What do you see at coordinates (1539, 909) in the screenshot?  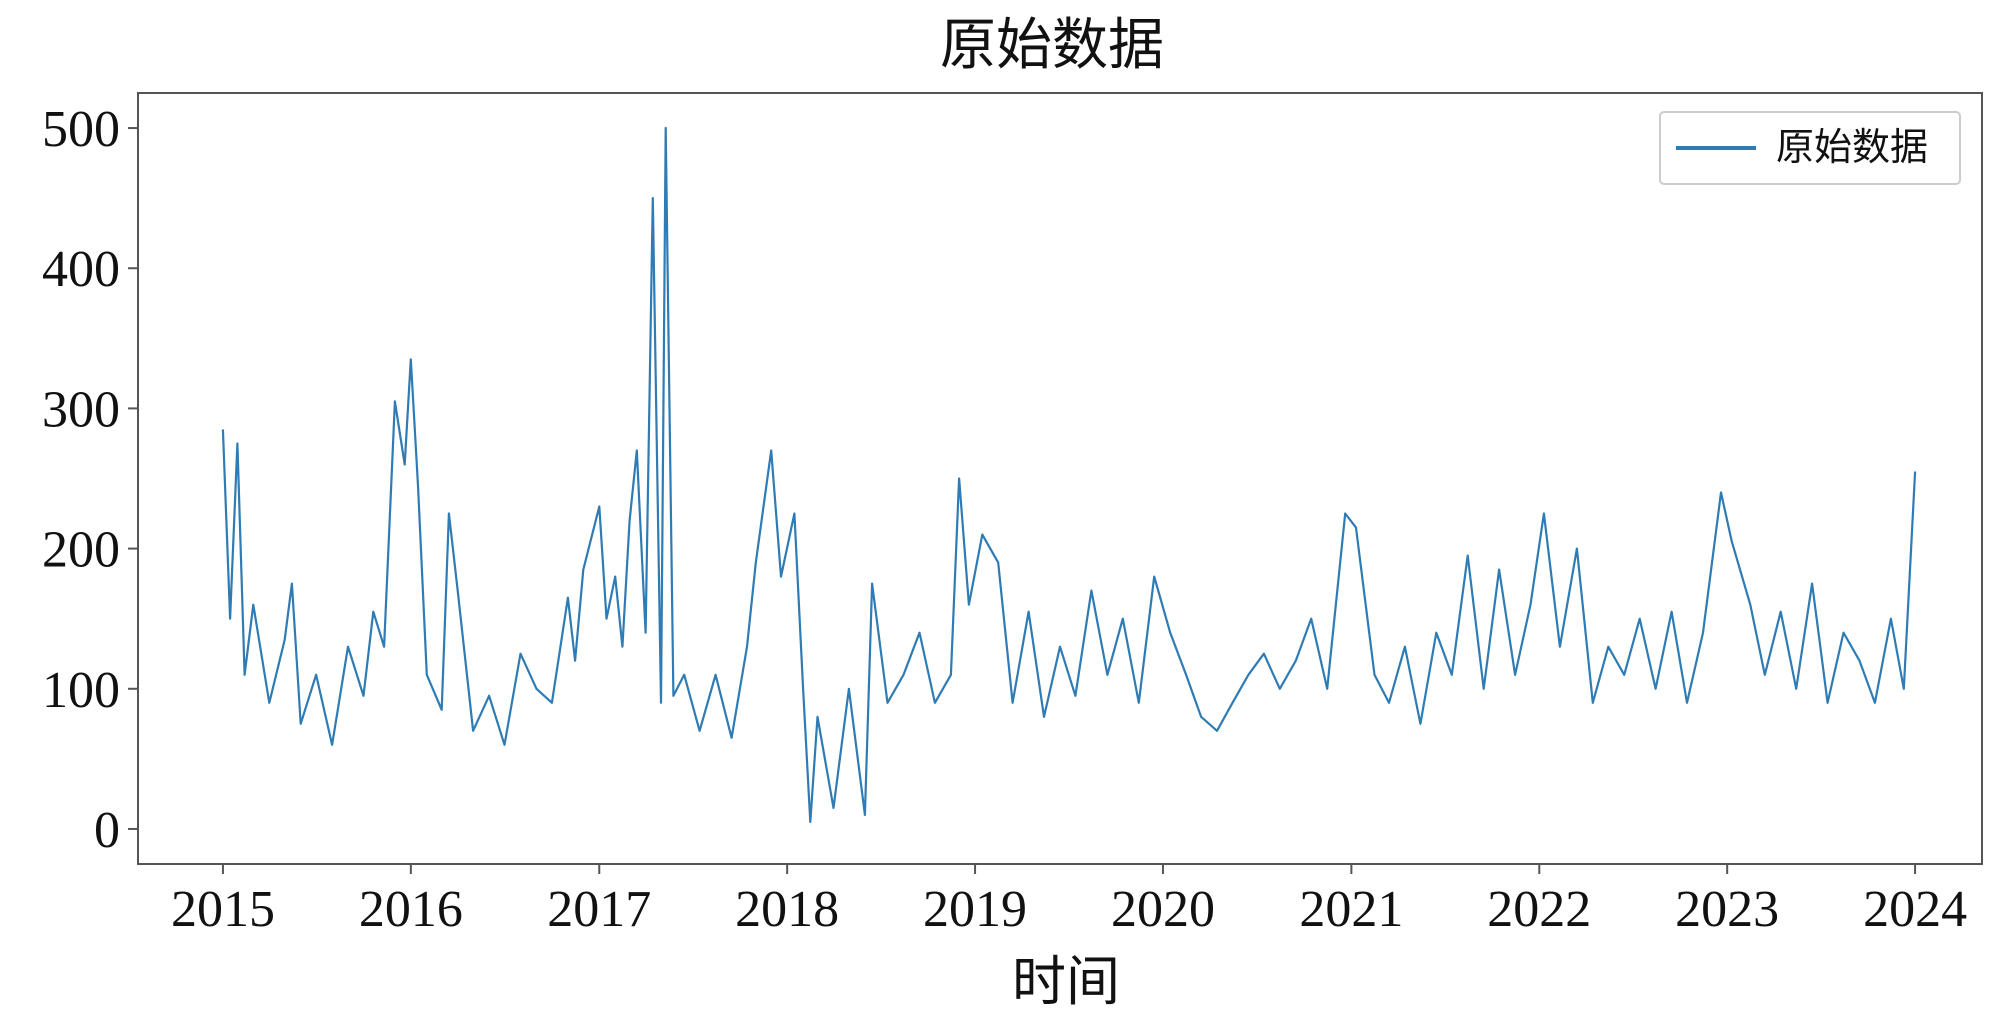 I see `x-tick-label: 2022` at bounding box center [1539, 909].